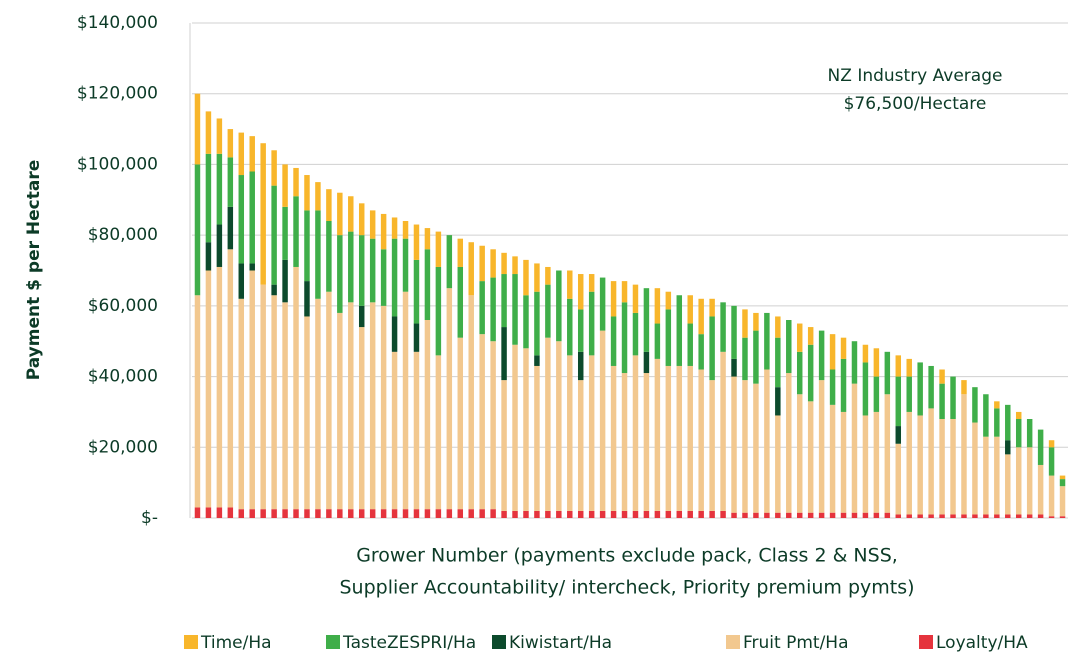  Describe the element at coordinates (236, 643) in the screenshot. I see `legend-label: Time/Ha` at that location.